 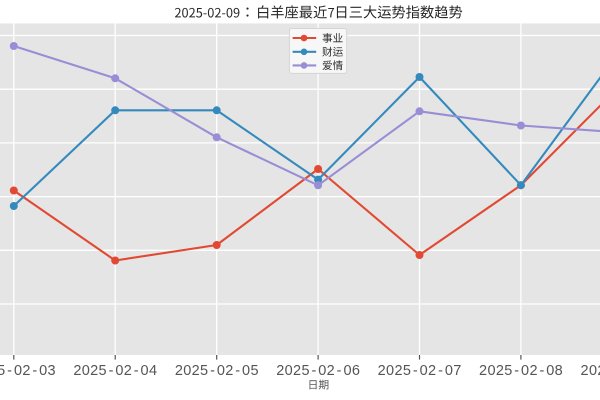 I want to click on svg-text: 2025-02-08, so click(x=521, y=371).